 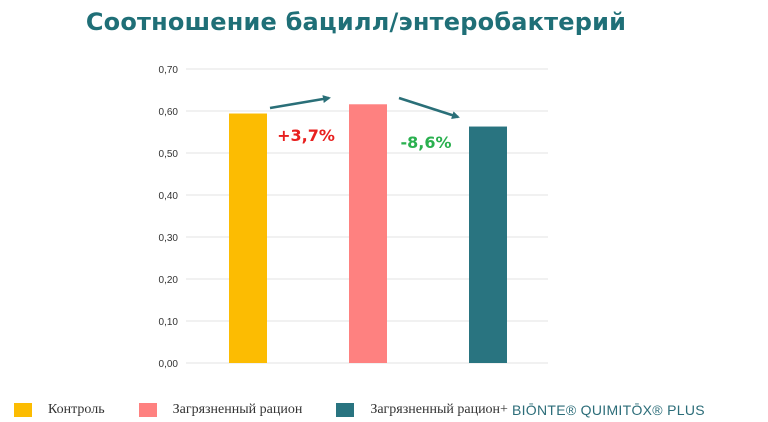 I want to click on legend-item-contaminated: Загрязненный рацион, so click(x=220, y=410).